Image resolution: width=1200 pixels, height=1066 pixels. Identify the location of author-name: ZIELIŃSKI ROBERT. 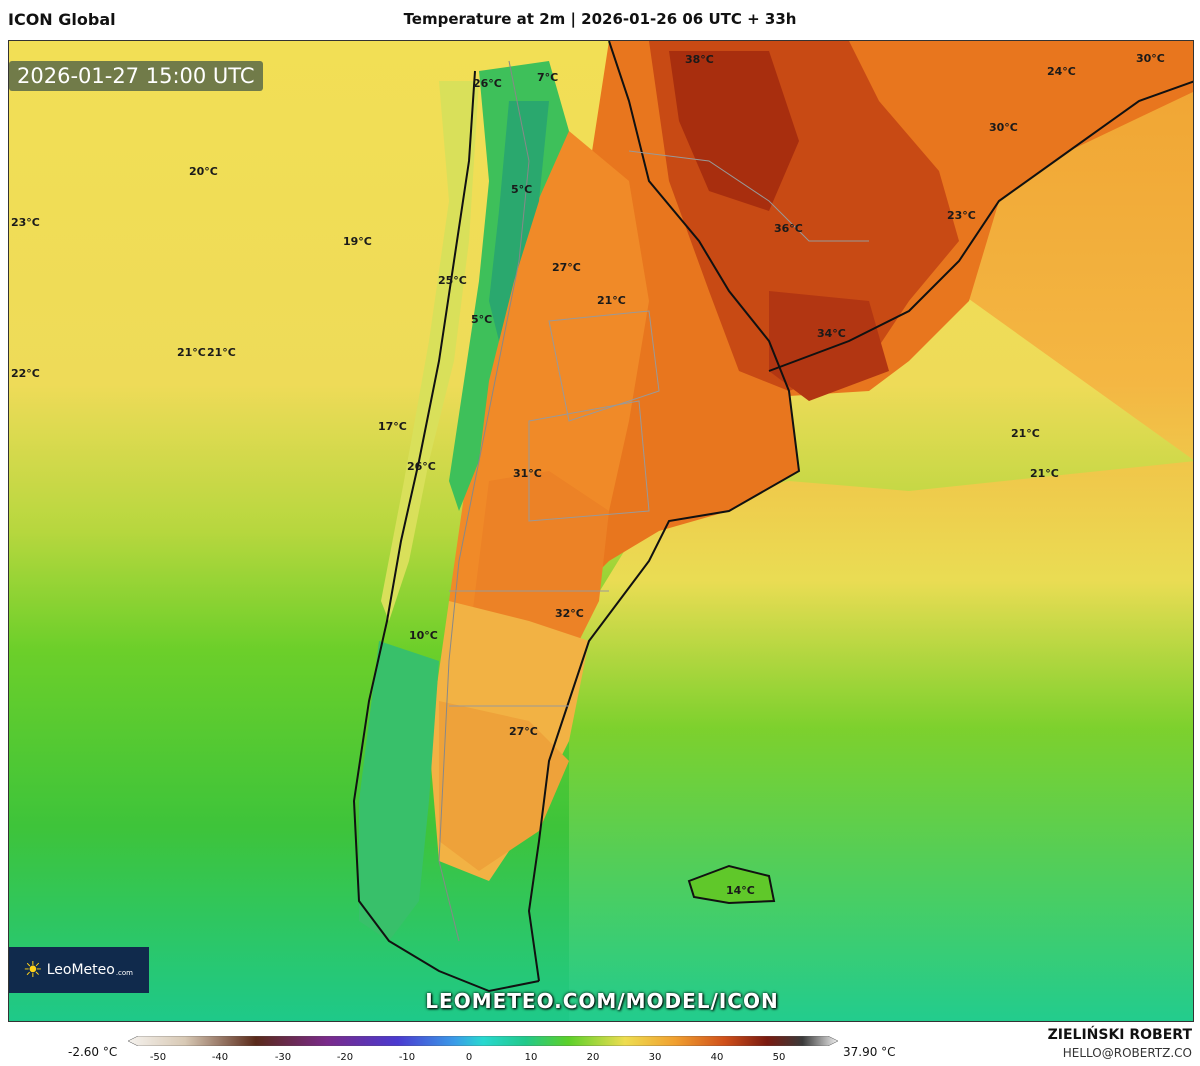
(1119, 1035).